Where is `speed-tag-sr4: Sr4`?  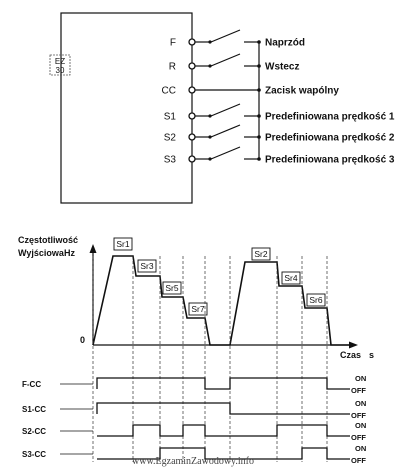 speed-tag-sr4: Sr4 is located at coordinates (291, 278).